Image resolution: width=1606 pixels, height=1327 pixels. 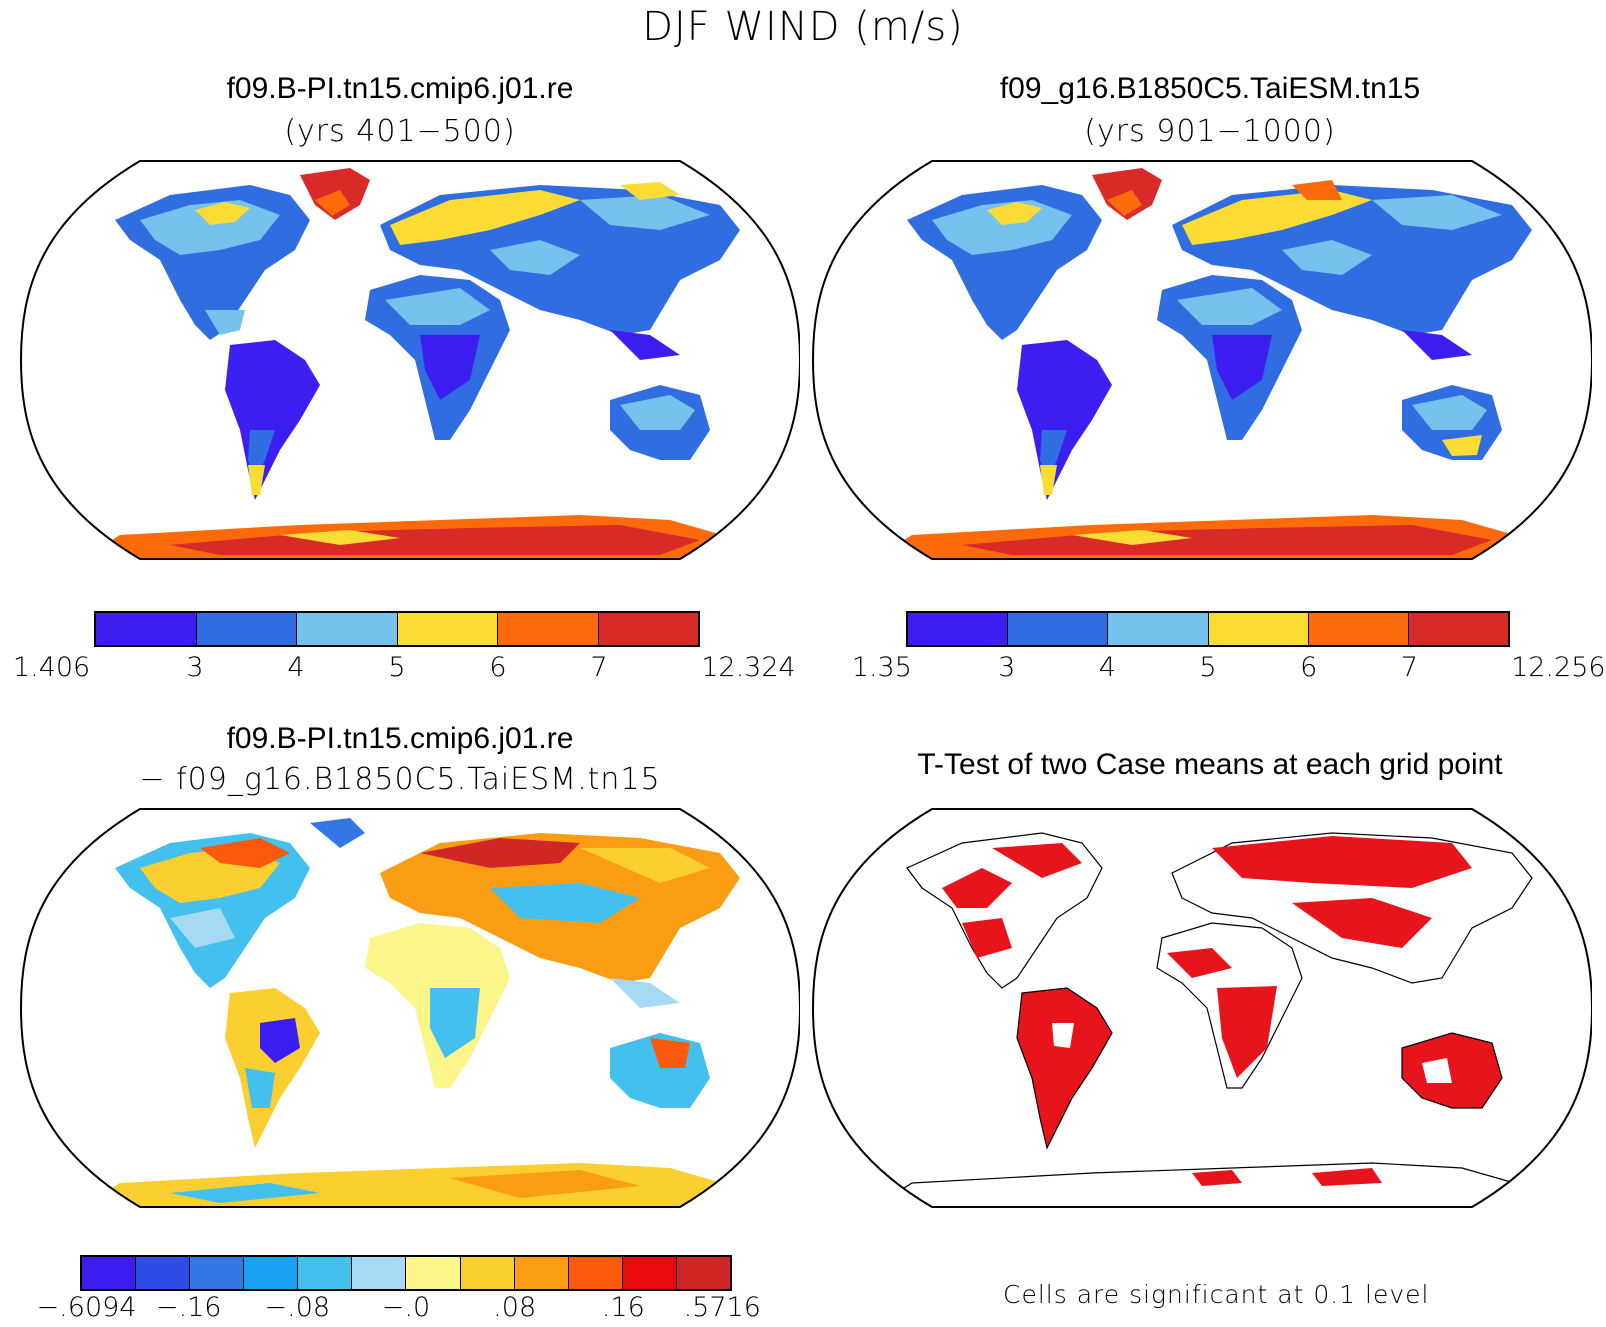 I want to click on panel1-subtitle: (yrs 401−500), so click(x=400, y=131).